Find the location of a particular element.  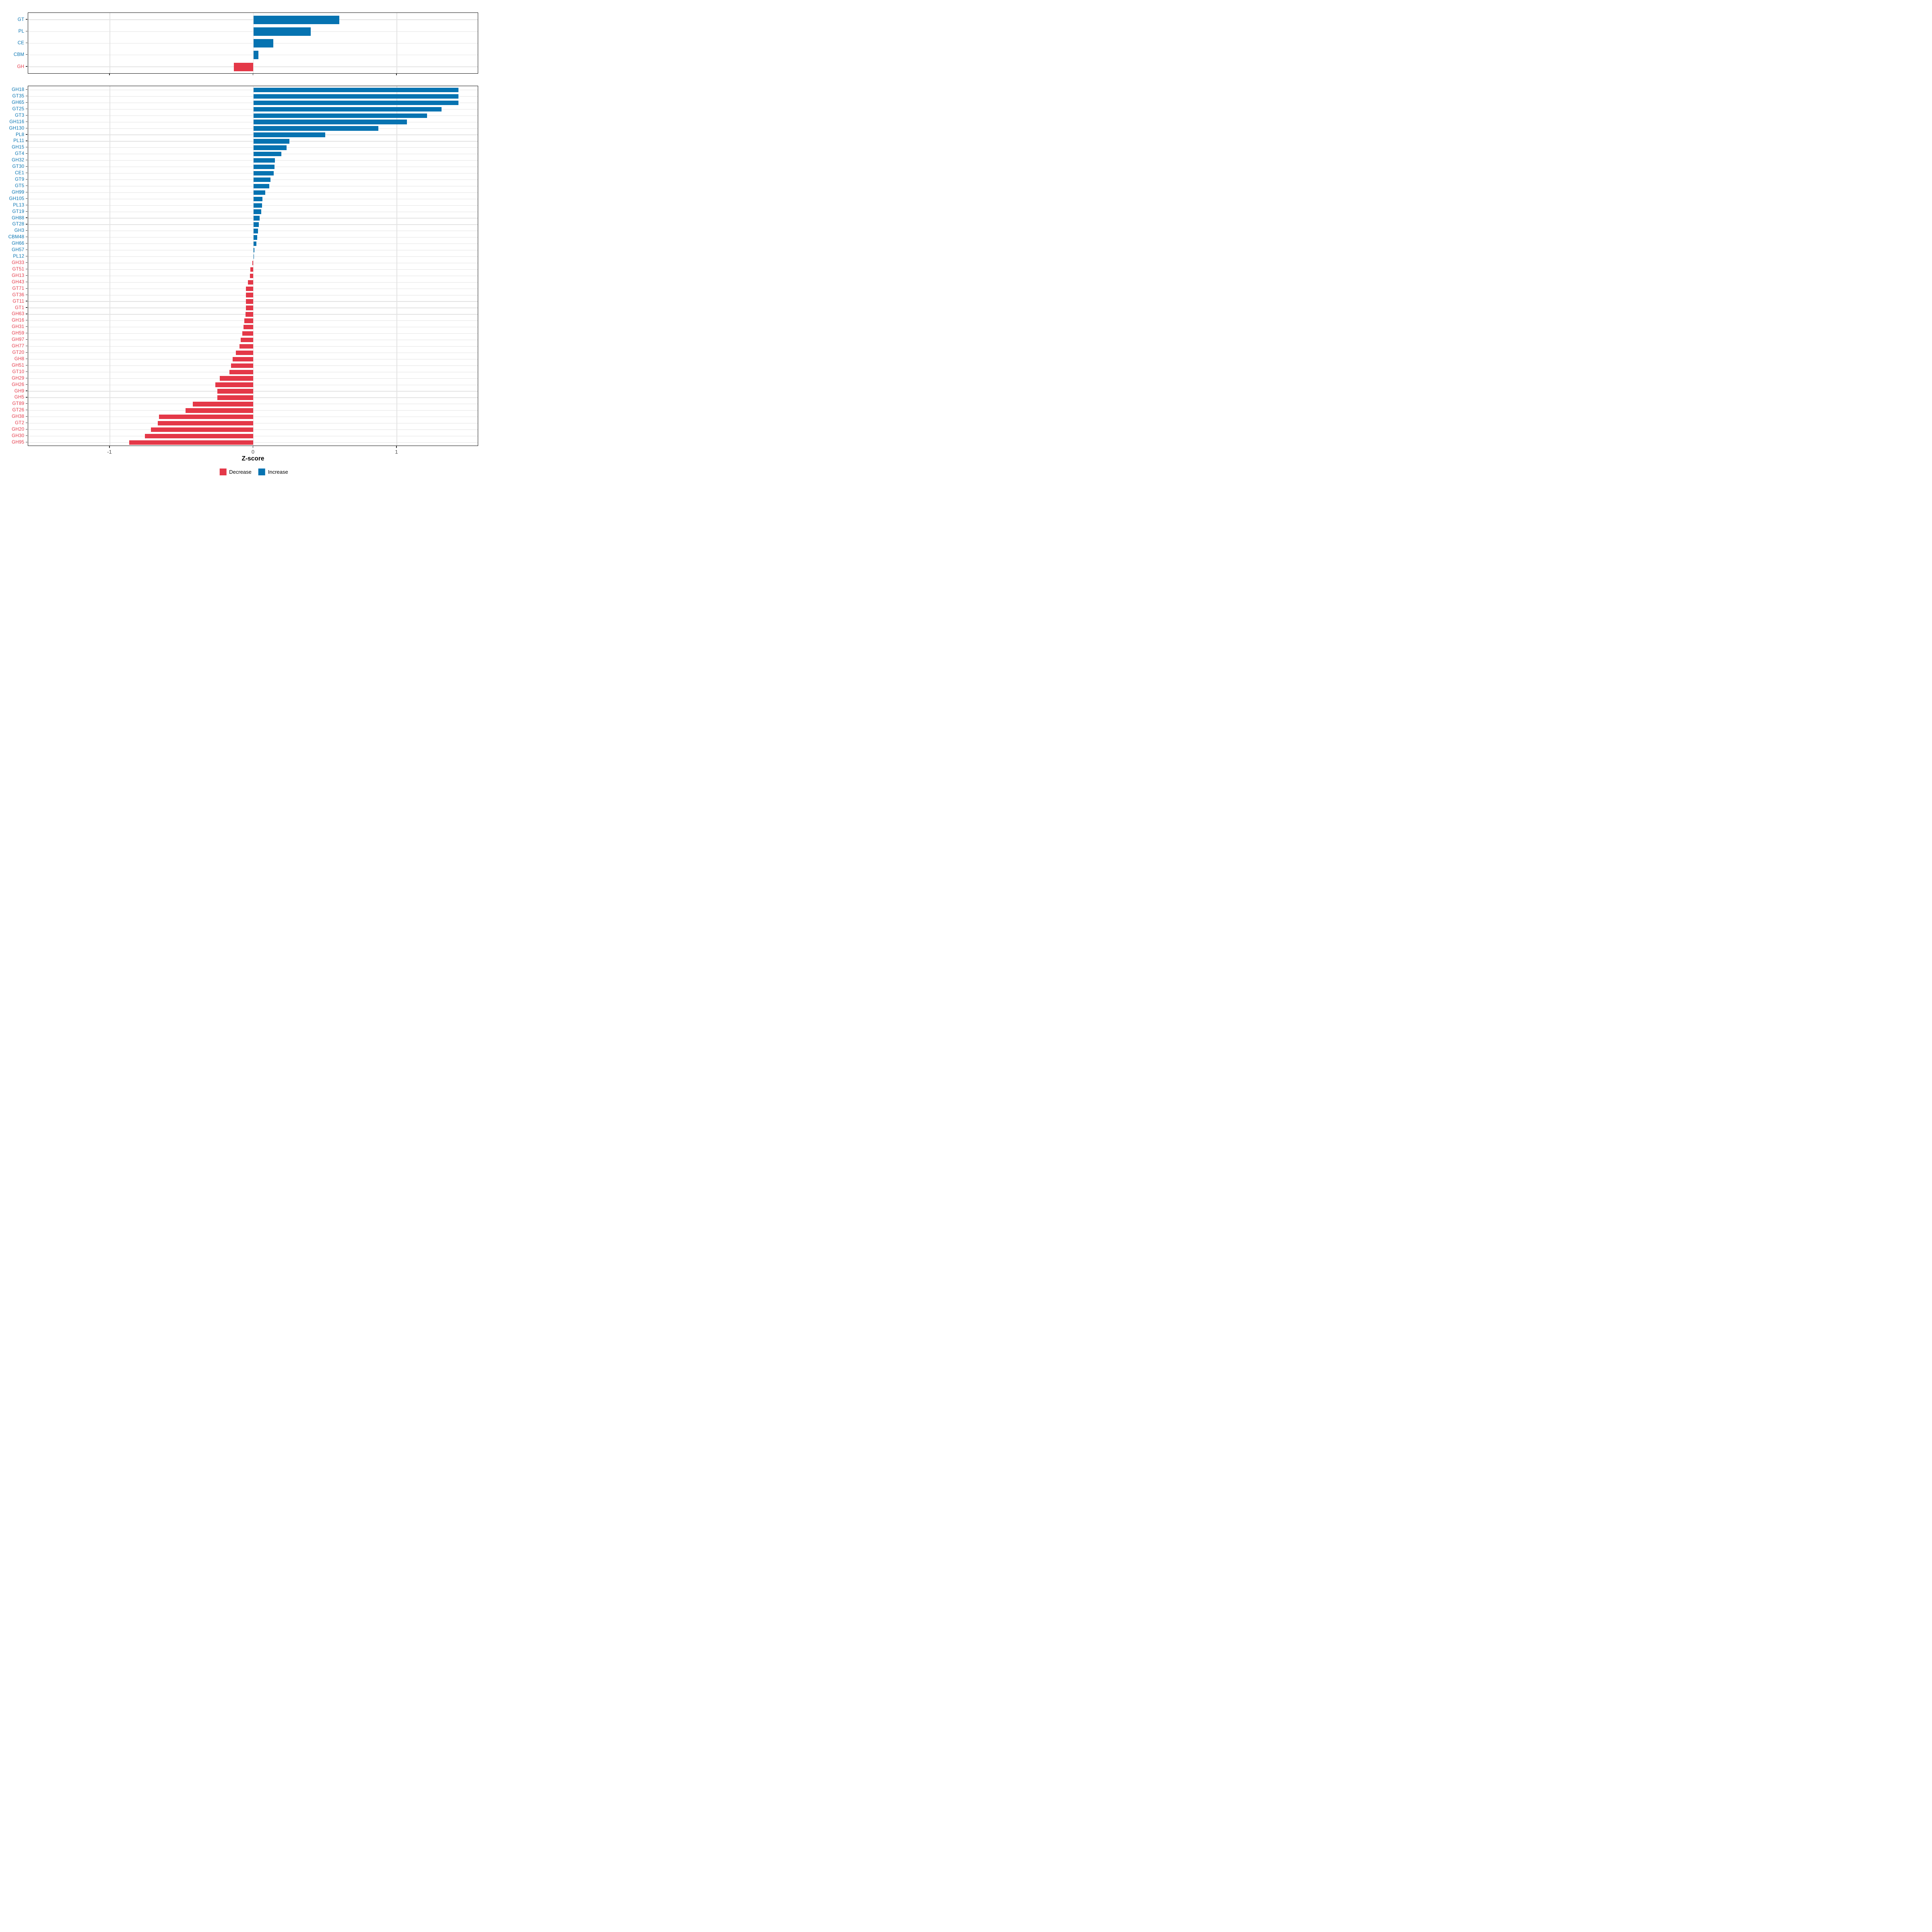

bar-gh9 is located at coordinates (235, 391).